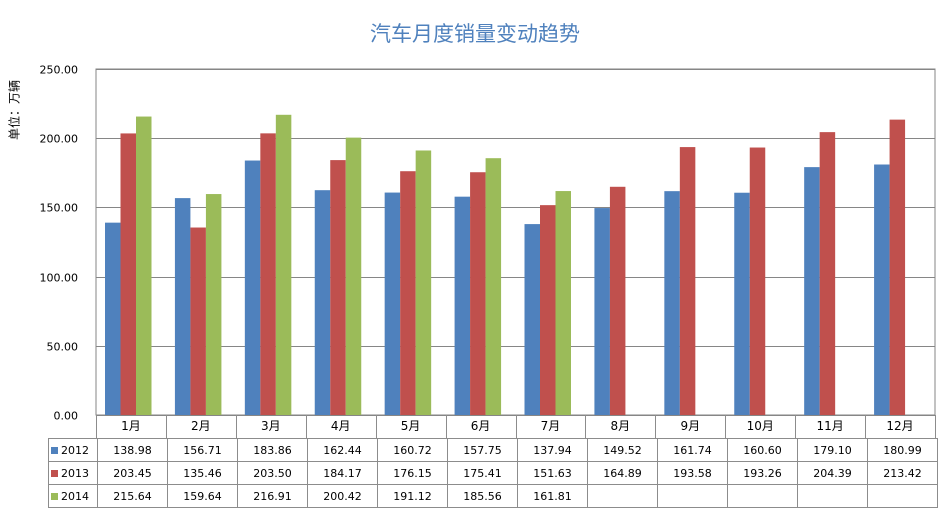  What do you see at coordinates (692, 473) in the screenshot?
I see `table-cell: 193.58` at bounding box center [692, 473].